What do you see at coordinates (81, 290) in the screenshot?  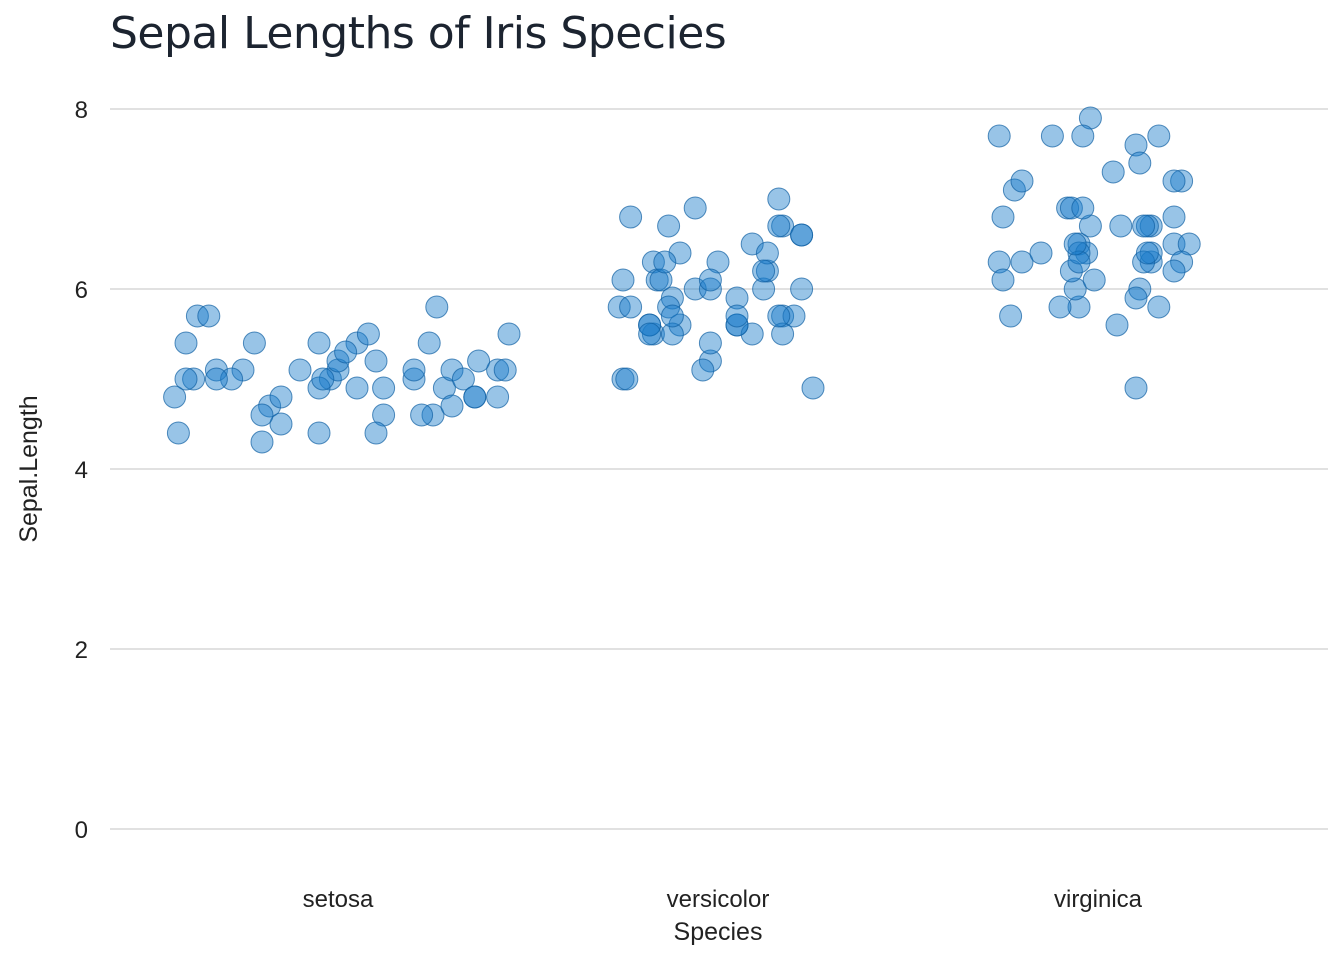 I see `y-tick-label-6: 6` at bounding box center [81, 290].